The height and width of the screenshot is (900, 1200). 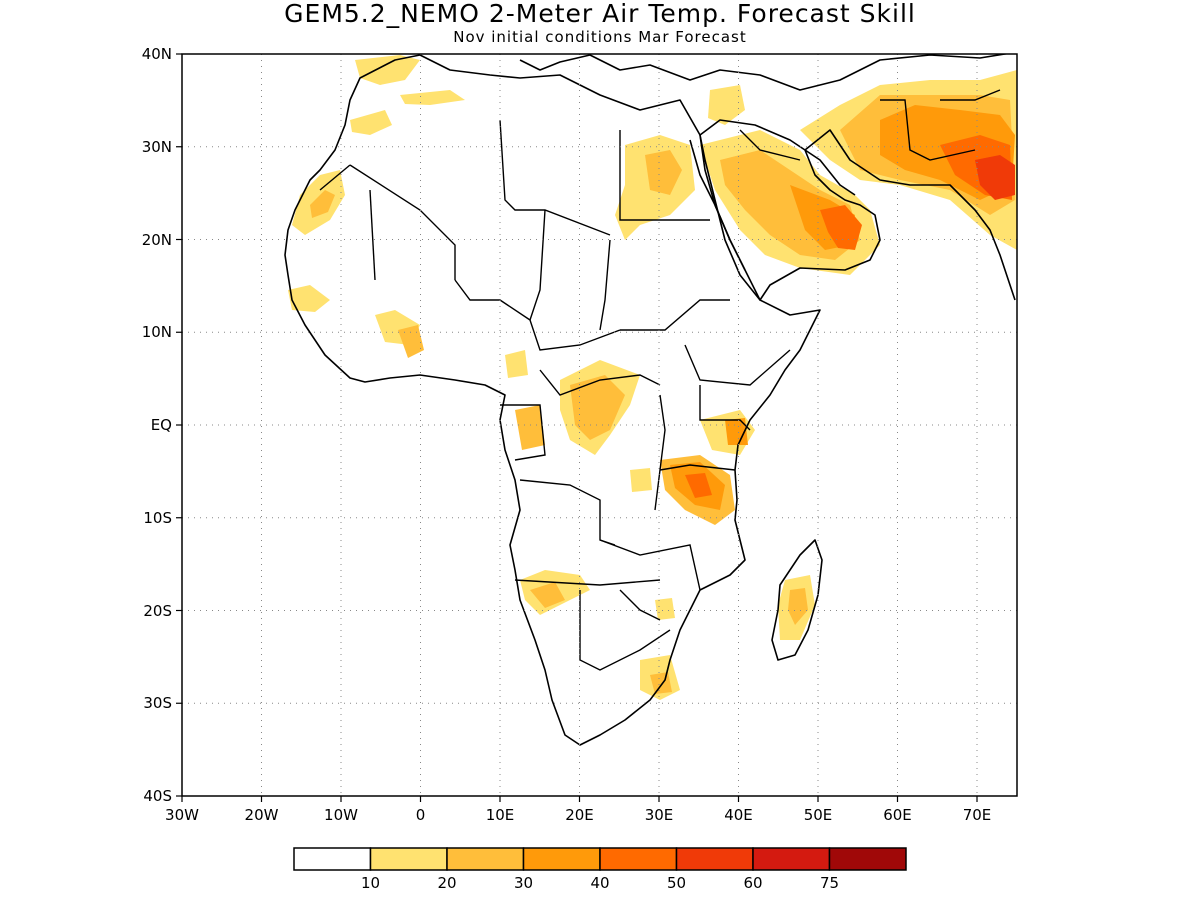 I want to click on lat-label: 10N, so click(x=157, y=332).